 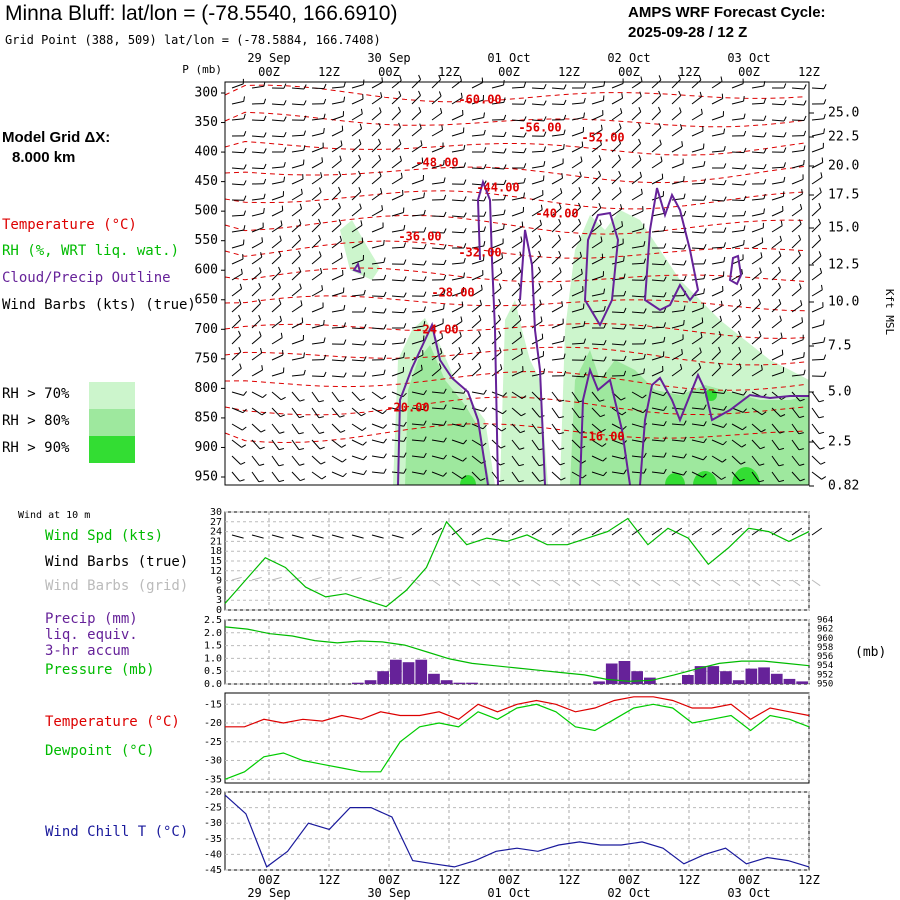 I want to click on label-precip-accum: 3-hr accum, so click(x=87, y=651).